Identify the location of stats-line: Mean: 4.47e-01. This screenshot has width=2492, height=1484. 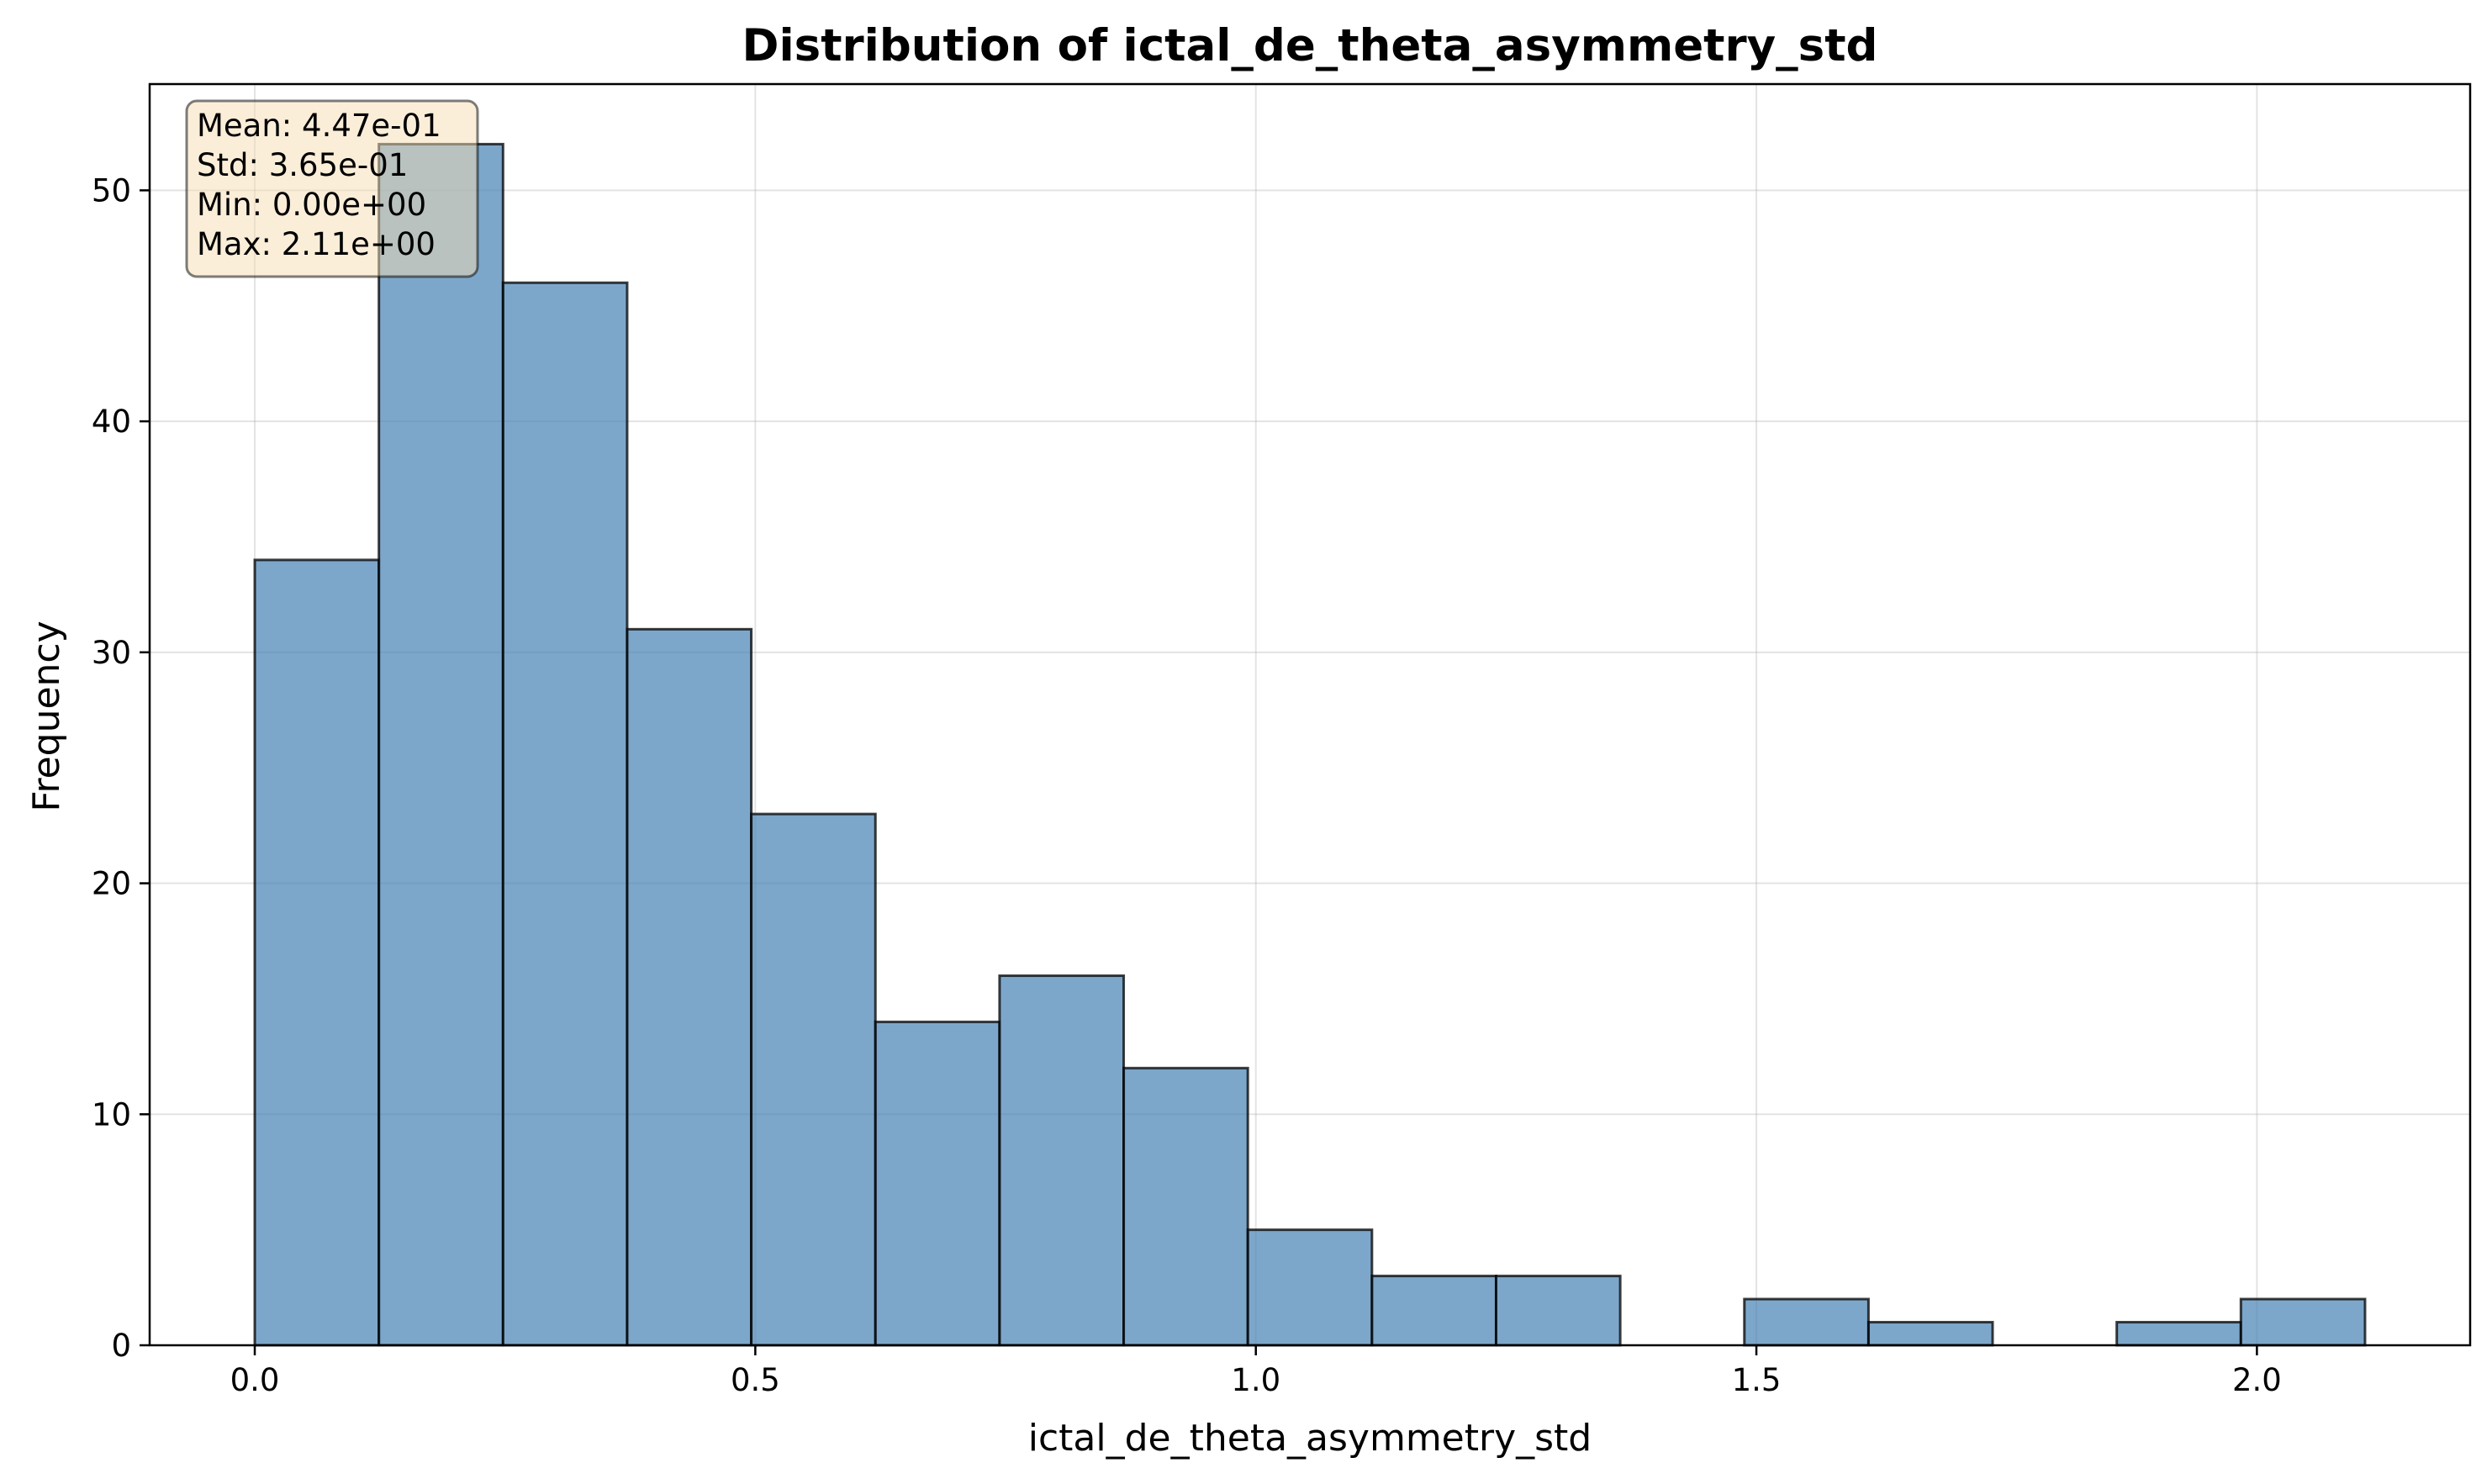
(319, 126).